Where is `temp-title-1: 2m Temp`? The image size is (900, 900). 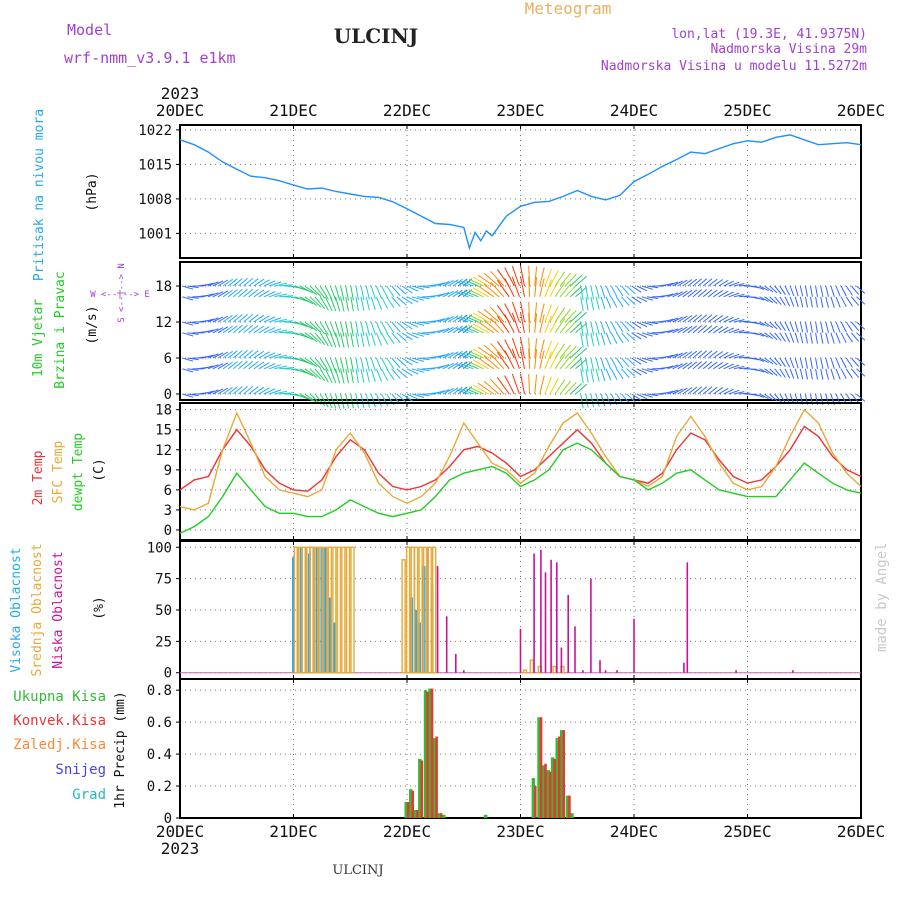 temp-title-1: 2m Temp is located at coordinates (38, 477).